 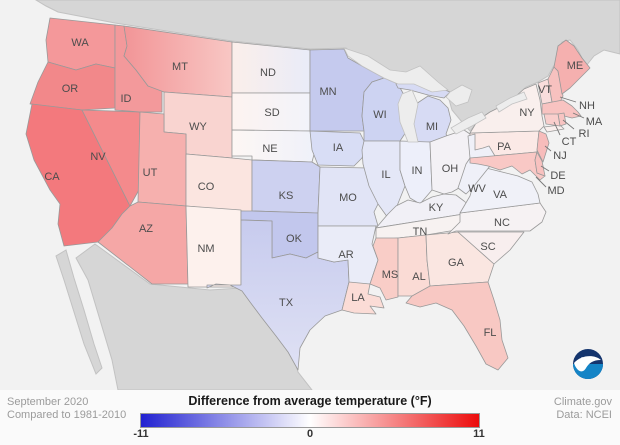 I want to click on source-caption: Climate.gov Data: NCEI, so click(x=583, y=409).